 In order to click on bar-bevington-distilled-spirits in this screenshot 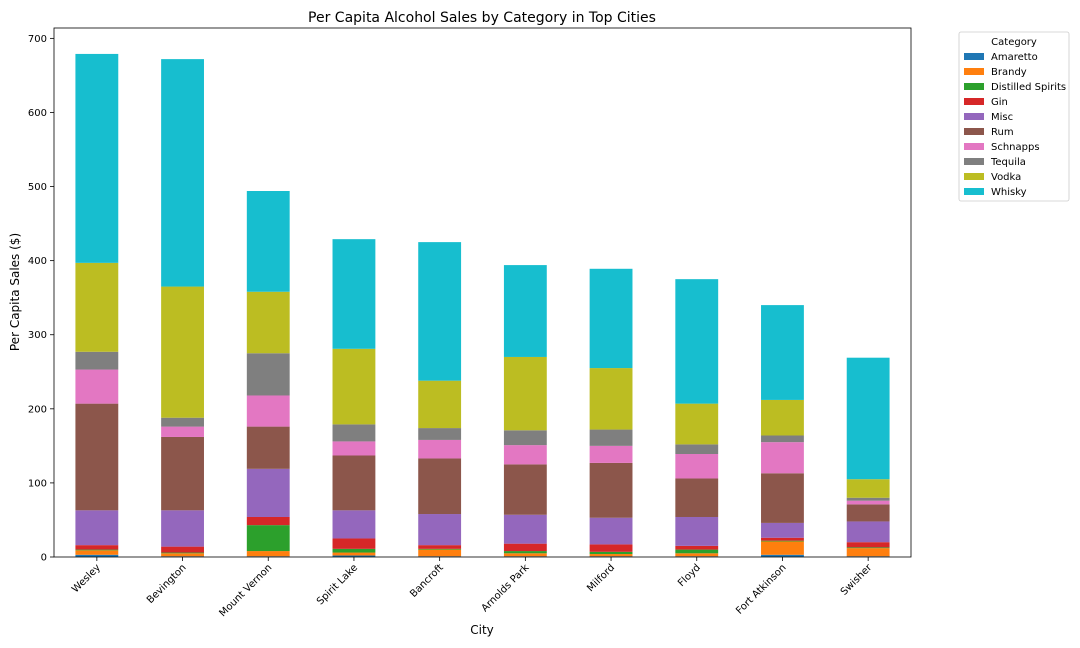, I will do `click(182, 553)`.